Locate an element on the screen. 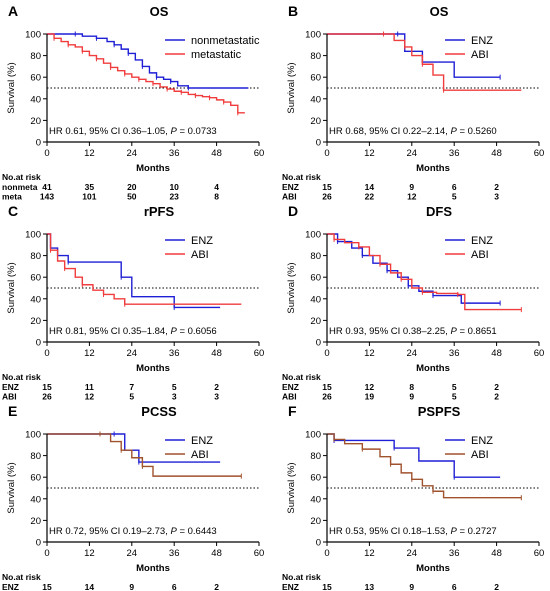 The width and height of the screenshot is (550, 591). chart-title: DFS is located at coordinates (439, 211).